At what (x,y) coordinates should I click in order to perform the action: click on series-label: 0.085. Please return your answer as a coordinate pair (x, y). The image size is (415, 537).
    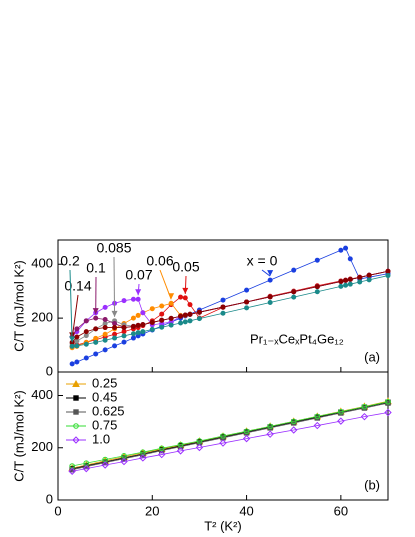
    Looking at the image, I should click on (113, 248).